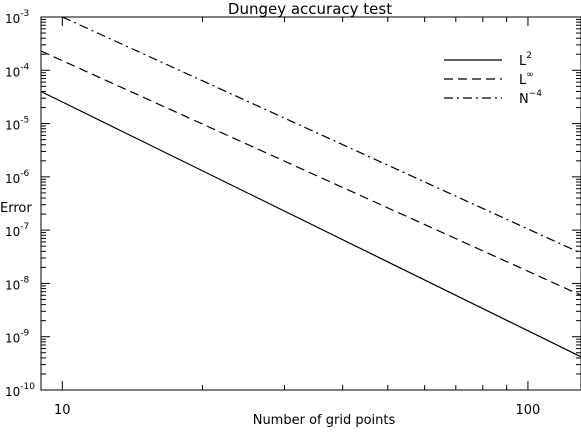 The image size is (581, 432). Describe the element at coordinates (529, 56) in the screenshot. I see `legend-label-sup: 2` at that location.